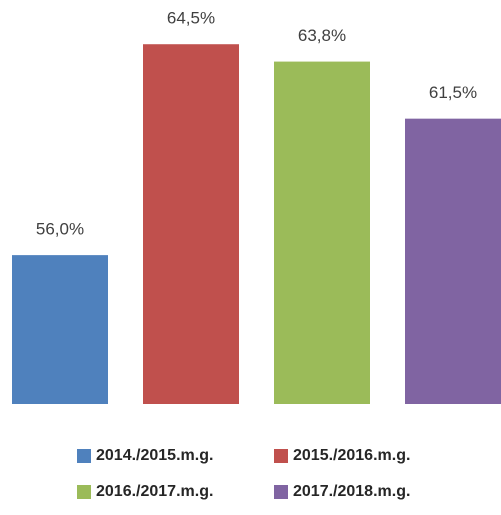  Describe the element at coordinates (154, 491) in the screenshot. I see `legend-label: 2016./2017.m.g.` at that location.